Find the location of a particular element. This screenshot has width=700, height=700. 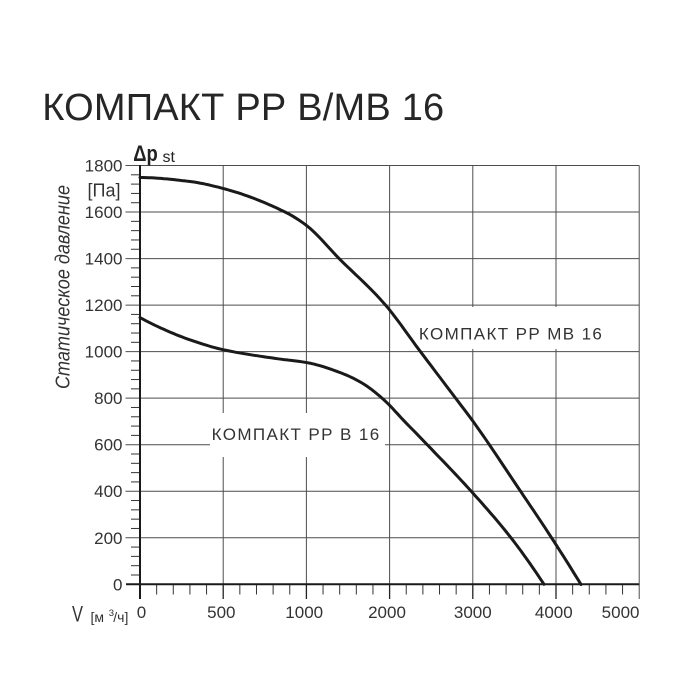

svg-text: 4000 is located at coordinates (554, 612).